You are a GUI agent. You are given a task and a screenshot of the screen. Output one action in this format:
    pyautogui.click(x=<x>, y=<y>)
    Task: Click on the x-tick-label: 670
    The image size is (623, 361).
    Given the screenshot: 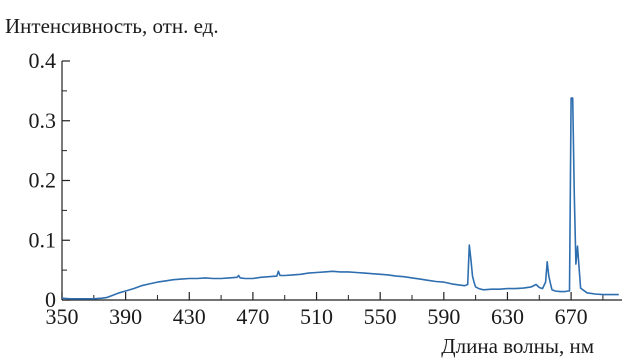 What is the action you would take?
    pyautogui.click(x=571, y=316)
    